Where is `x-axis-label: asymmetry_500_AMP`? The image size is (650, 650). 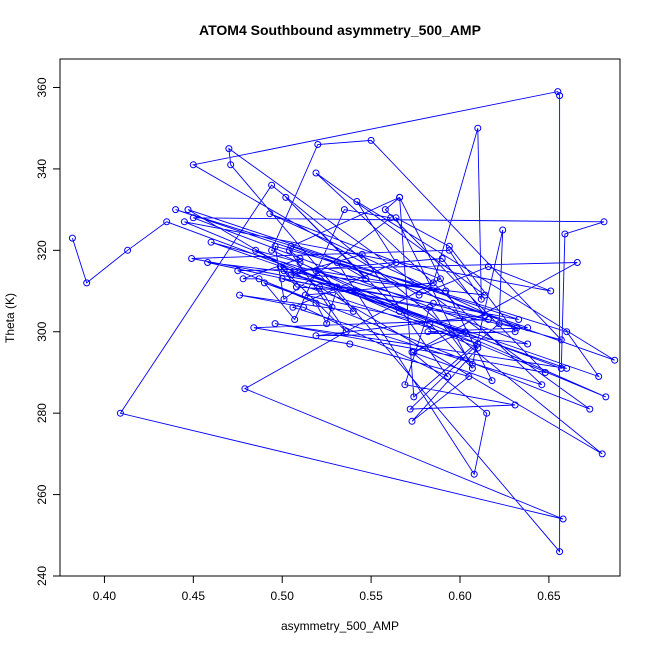
x-axis-label: asymmetry_500_AMP is located at coordinates (340, 626).